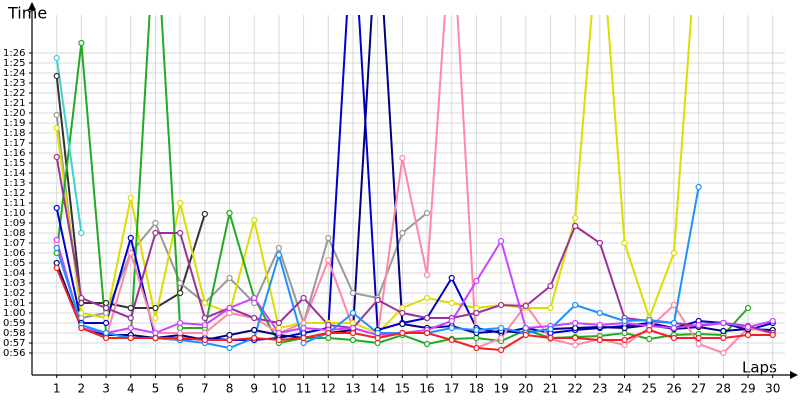  I want to click on y-tick-label: 1:08, so click(14, 233).